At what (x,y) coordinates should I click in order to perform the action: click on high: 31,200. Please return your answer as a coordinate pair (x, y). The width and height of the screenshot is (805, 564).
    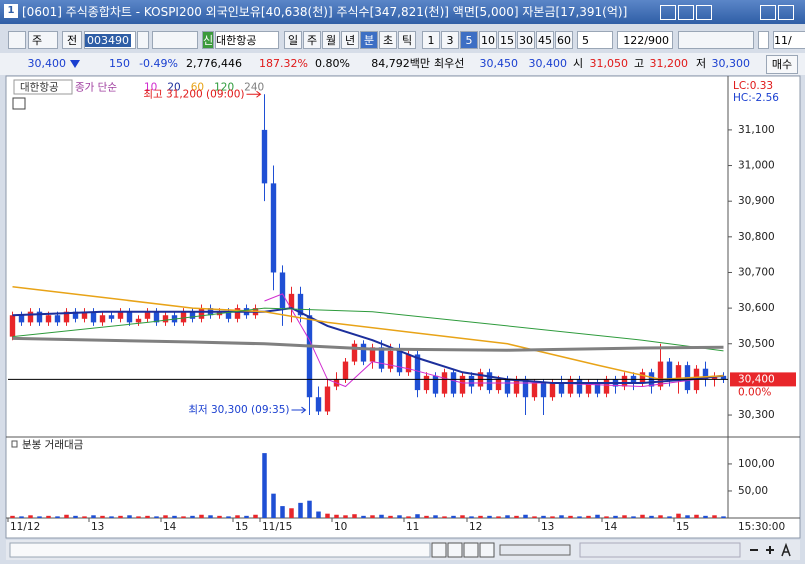
    Looking at the image, I should click on (669, 63).